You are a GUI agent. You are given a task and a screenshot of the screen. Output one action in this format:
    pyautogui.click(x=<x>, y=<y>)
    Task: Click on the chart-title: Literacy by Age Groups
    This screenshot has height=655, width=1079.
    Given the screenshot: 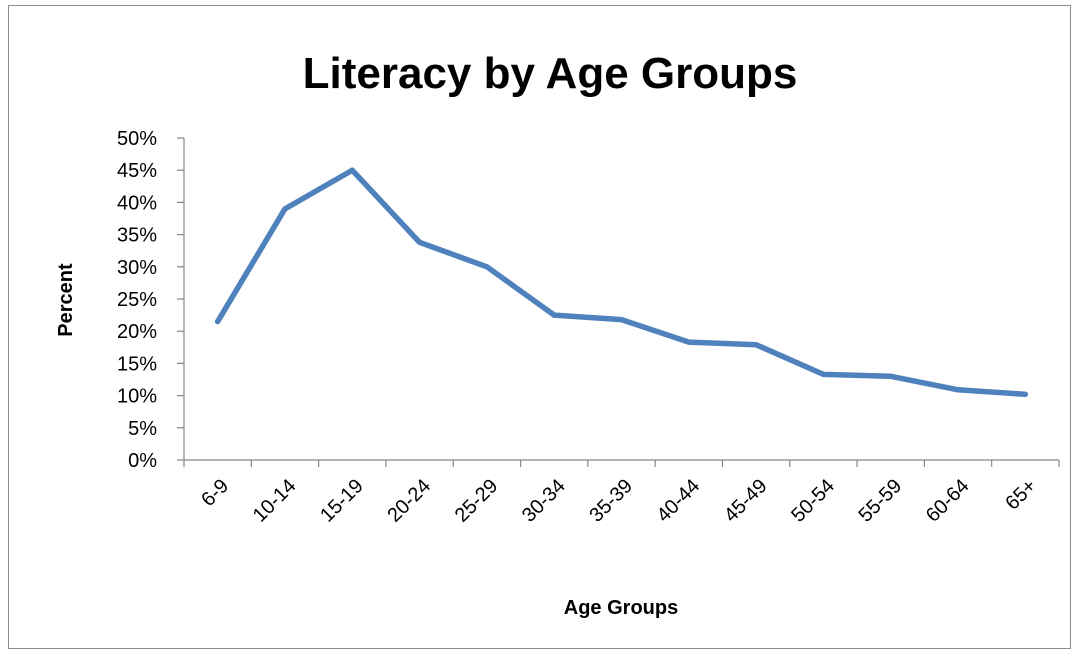 What is the action you would take?
    pyautogui.click(x=550, y=73)
    